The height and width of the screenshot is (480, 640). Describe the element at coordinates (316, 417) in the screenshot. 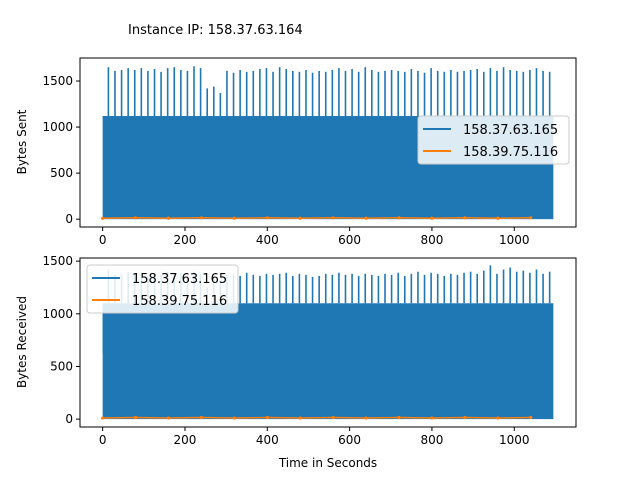

I see `series-2-line` at that location.